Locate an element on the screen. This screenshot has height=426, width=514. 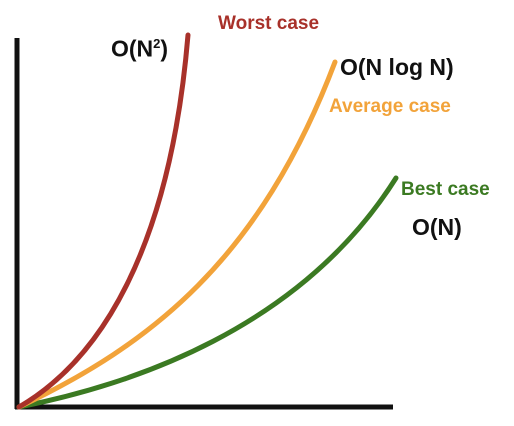
worst-case-label: Worst case is located at coordinates (268, 23).